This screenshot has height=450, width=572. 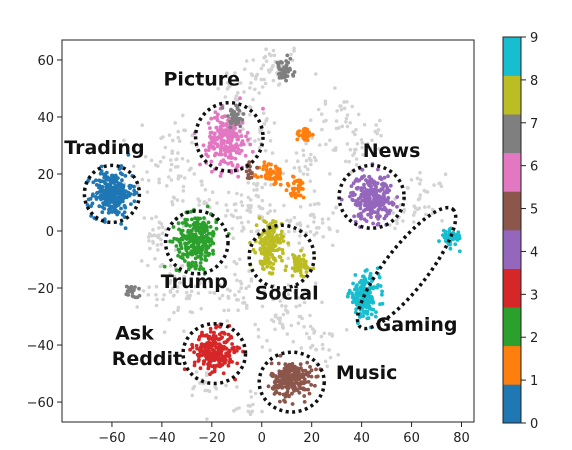 What do you see at coordinates (534, 338) in the screenshot?
I see `colorbar-tick-label: 2` at bounding box center [534, 338].